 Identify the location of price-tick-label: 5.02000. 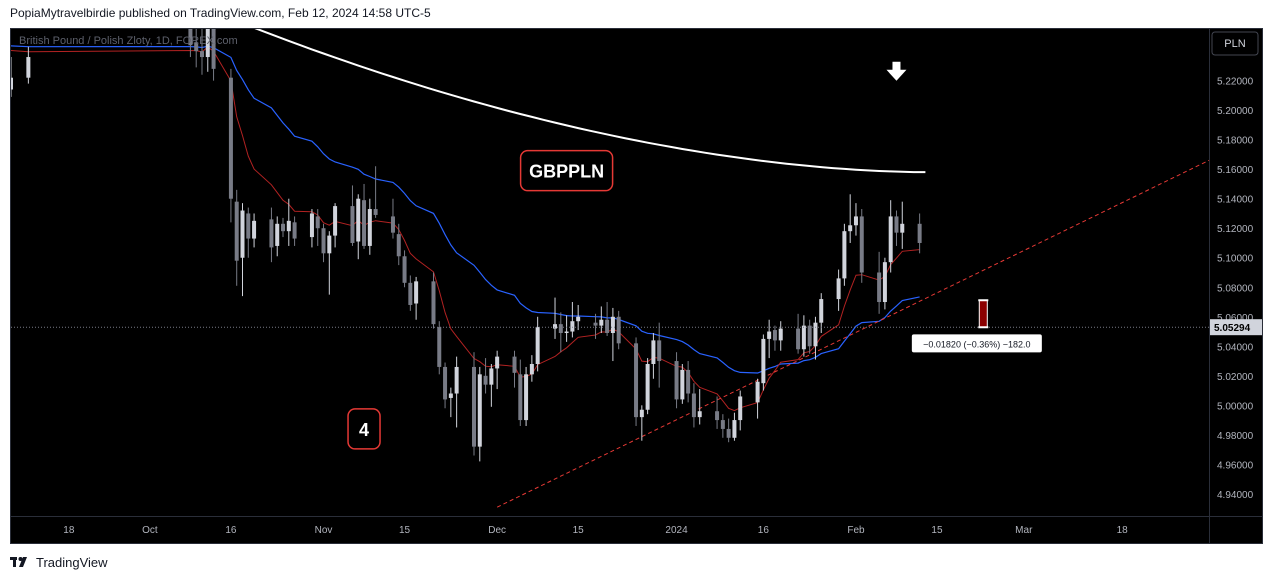
(1235, 377).